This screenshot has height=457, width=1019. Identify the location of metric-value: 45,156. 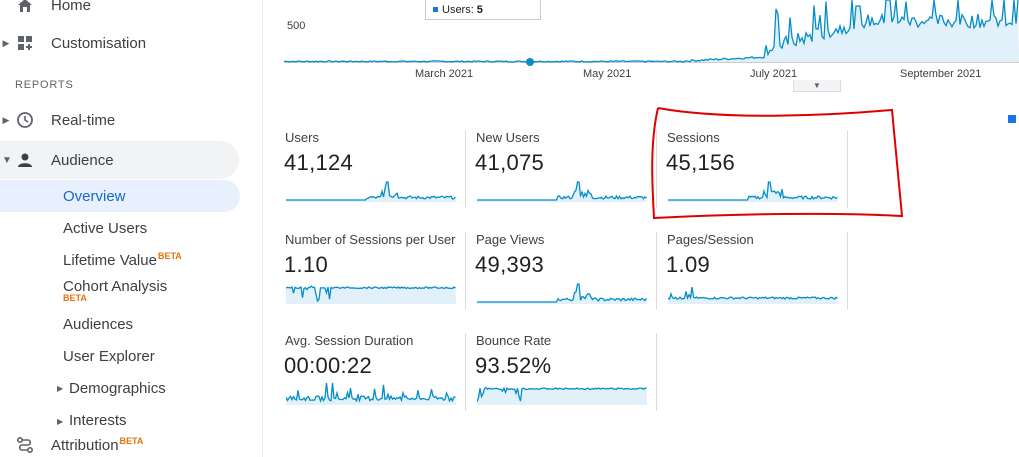
(701, 162).